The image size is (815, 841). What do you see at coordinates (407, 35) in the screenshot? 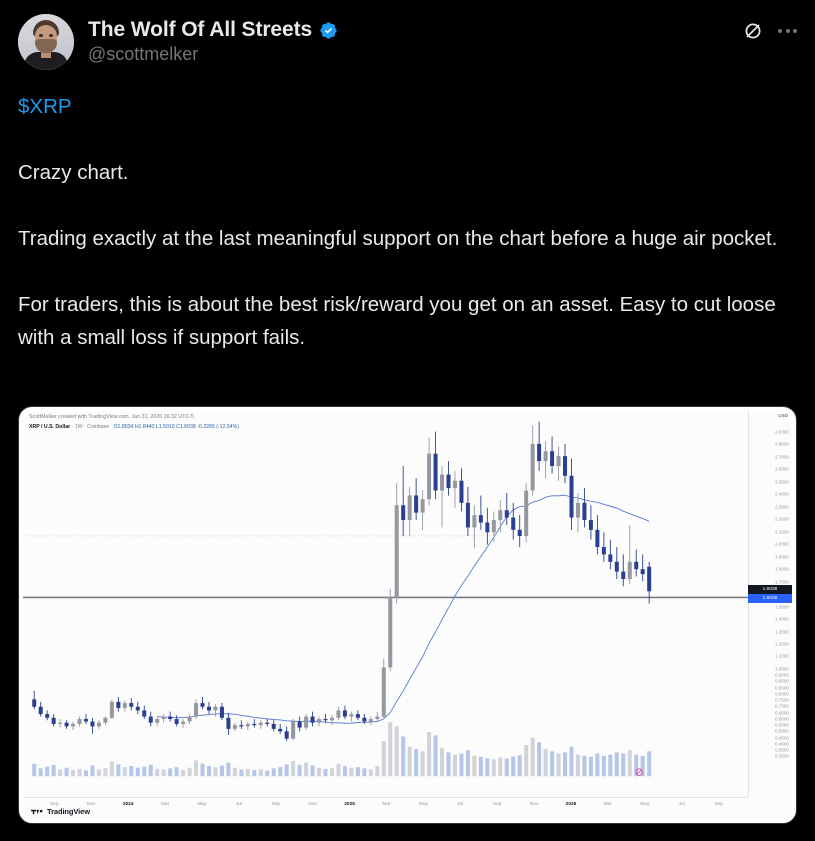
I see `tweet-header: The Wolf Of All Streets @scottmelker` at bounding box center [407, 35].